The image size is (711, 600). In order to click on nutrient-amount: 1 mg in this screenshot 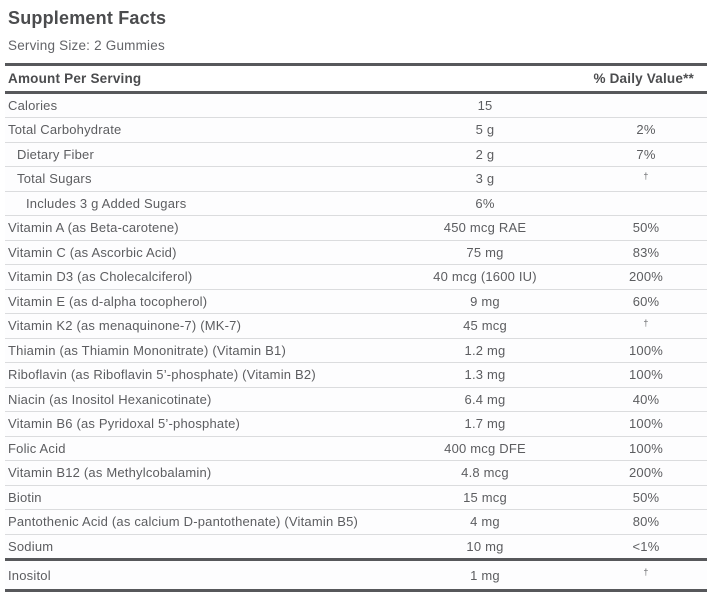, I will do `click(485, 575)`.